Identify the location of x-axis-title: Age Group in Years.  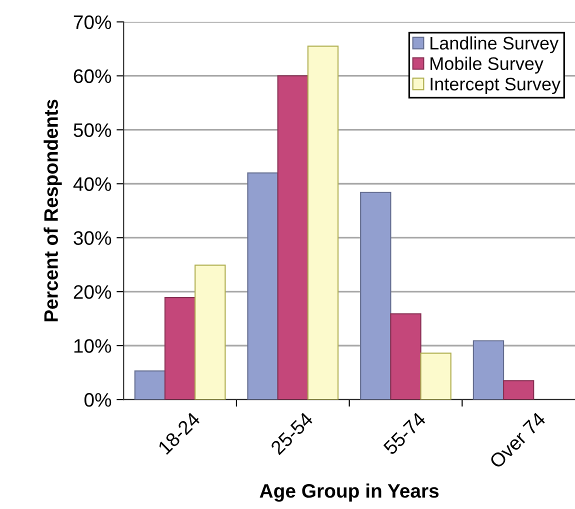
(349, 493).